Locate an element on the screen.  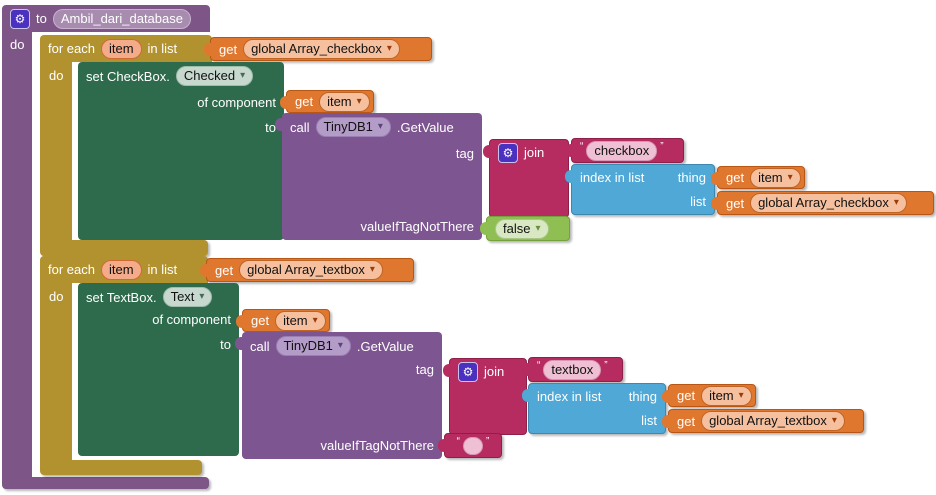
property-name: Text is located at coordinates (182, 296).